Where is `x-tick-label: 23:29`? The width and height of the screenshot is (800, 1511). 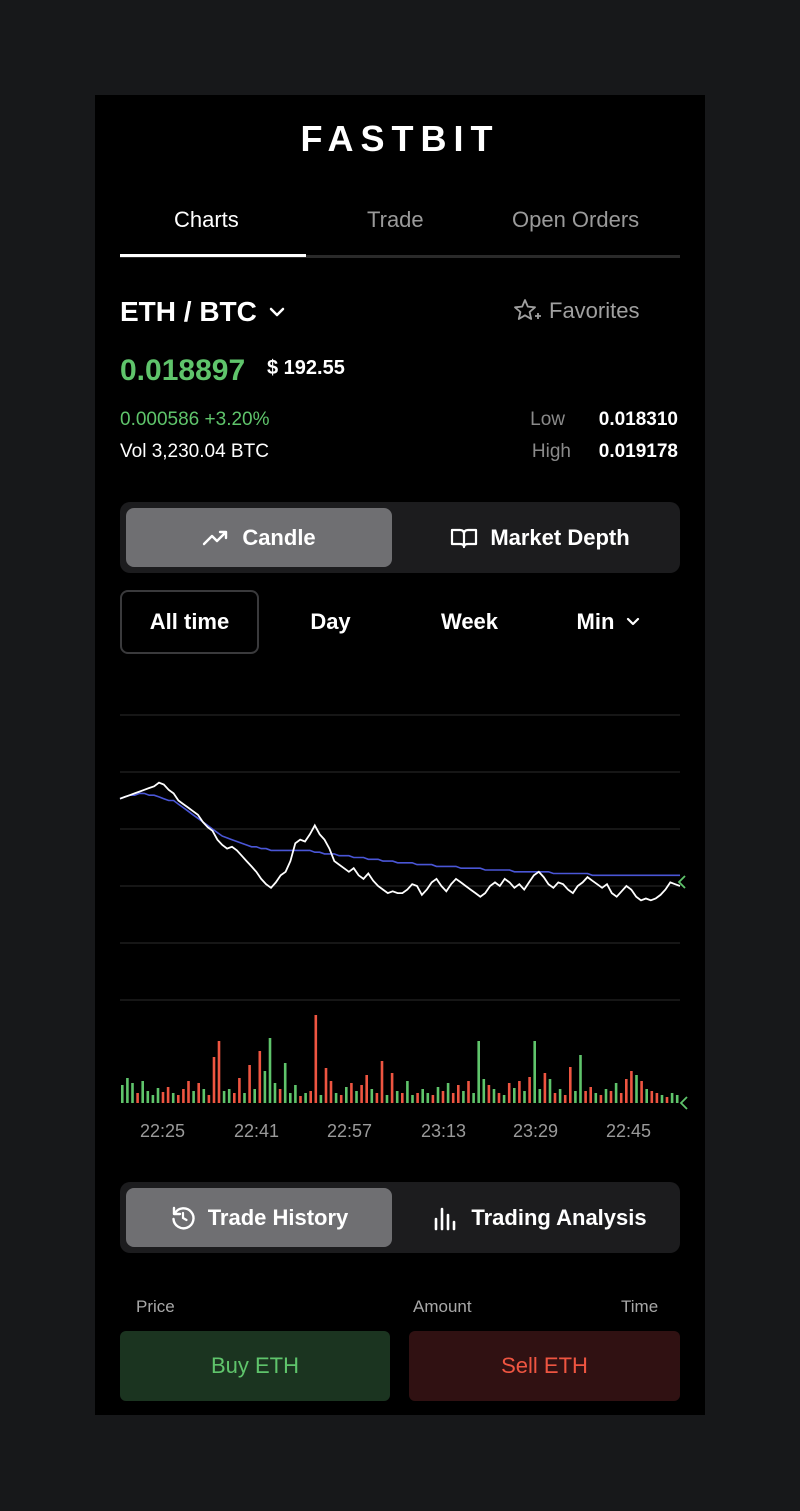
x-tick-label: 23:29 is located at coordinates (536, 1131).